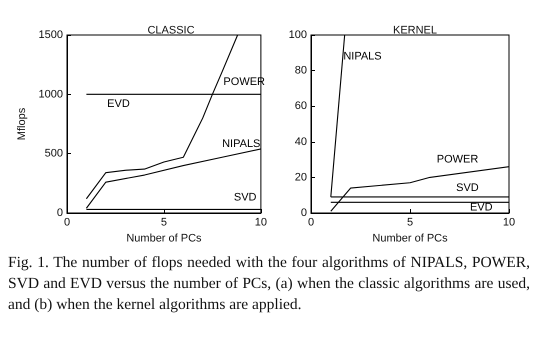 The height and width of the screenshot is (363, 540). What do you see at coordinates (300, 70) in the screenshot?
I see `y-tick-label: 80` at bounding box center [300, 70].